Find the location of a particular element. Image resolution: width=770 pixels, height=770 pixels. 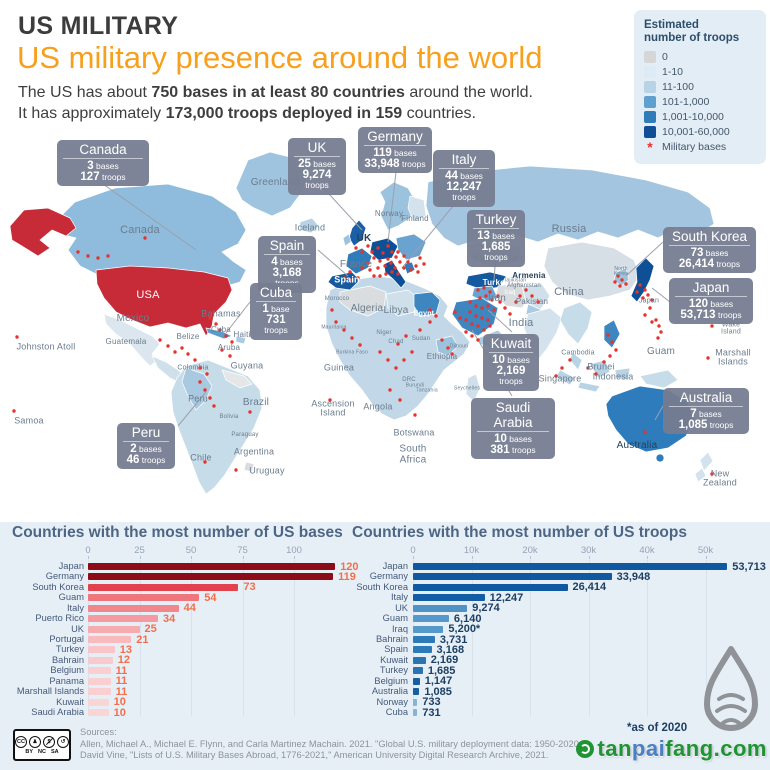

bar-value-label: 2,169 is located at coordinates (444, 660).